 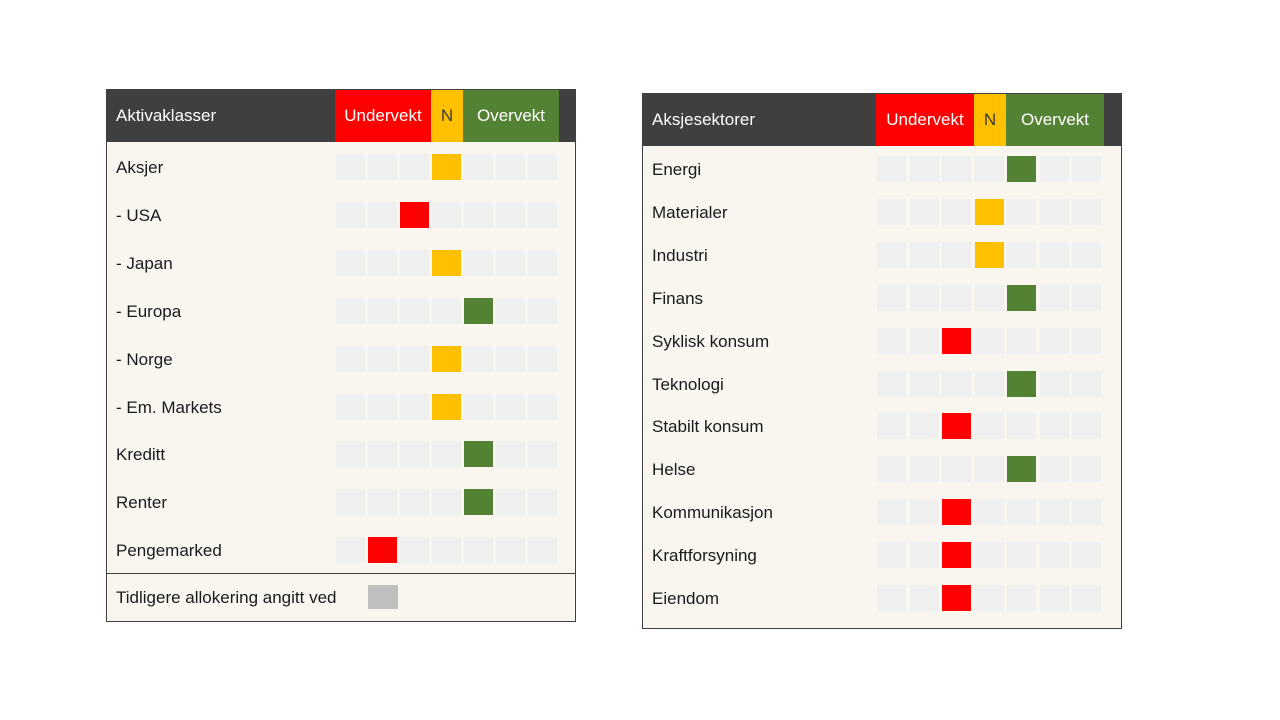 What do you see at coordinates (882, 428) in the screenshot?
I see `allocation-row: Stabilt konsum` at bounding box center [882, 428].